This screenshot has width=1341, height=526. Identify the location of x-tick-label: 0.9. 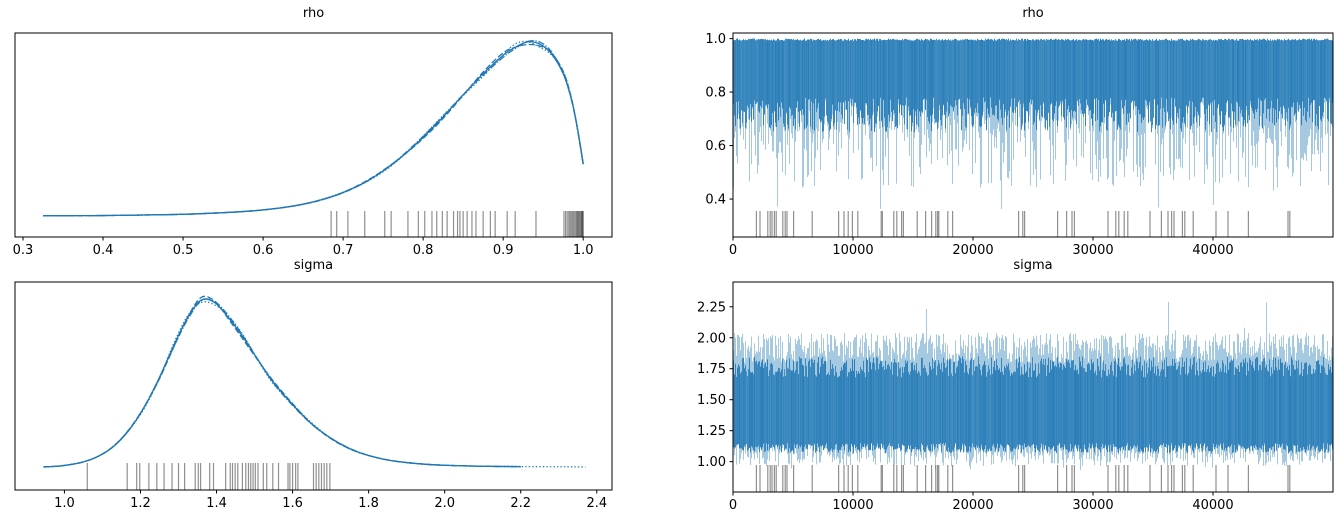
(503, 250).